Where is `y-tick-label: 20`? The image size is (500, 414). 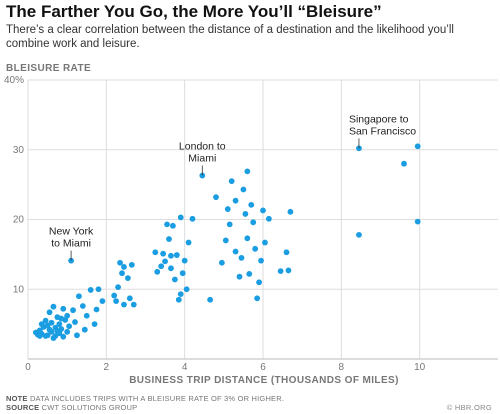 y-tick-label: 20 is located at coordinates (19, 220).